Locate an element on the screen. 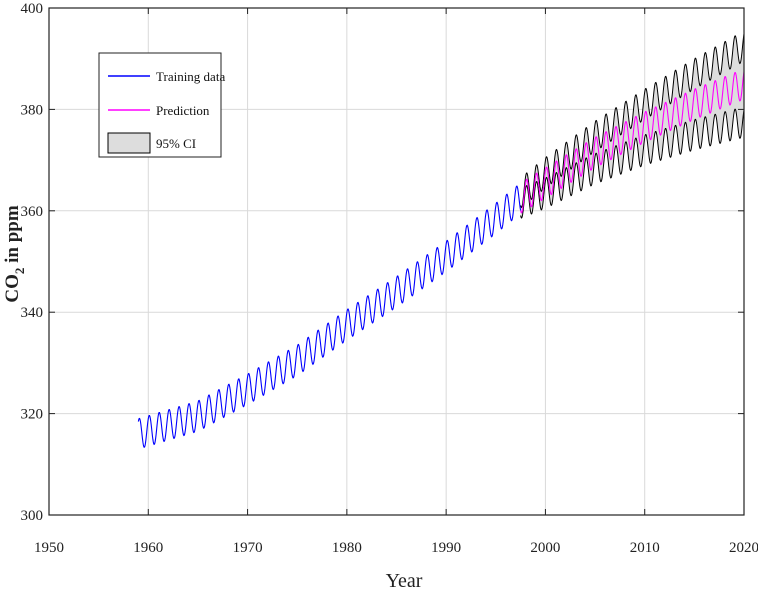 Image resolution: width=758 pixels, height=593 pixels. x-tick-label: 2000 is located at coordinates (545, 548).